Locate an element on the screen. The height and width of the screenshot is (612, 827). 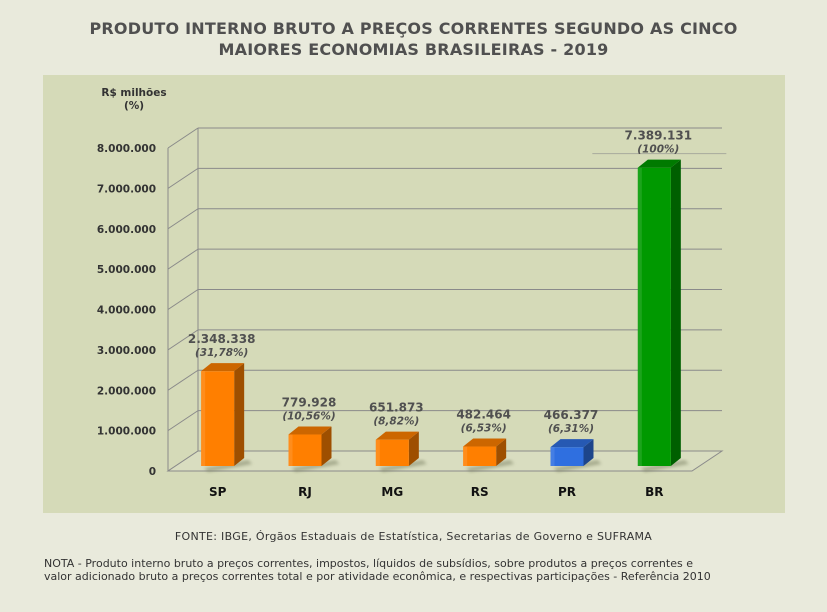
x-axis-categories: SP RJ MG RS PR BR is located at coordinates (436, 492).